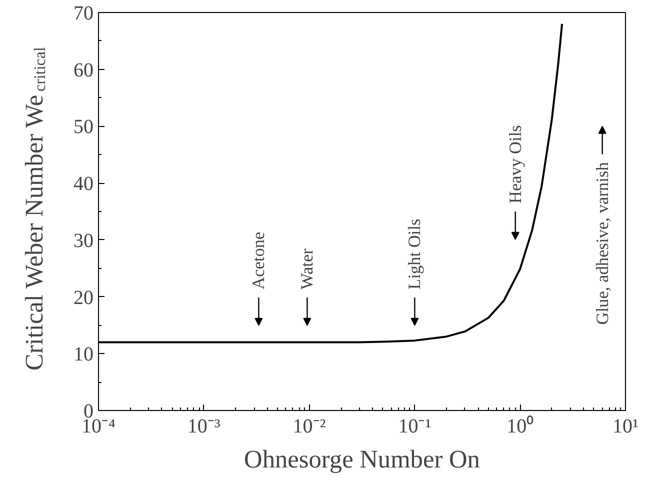 The width and height of the screenshot is (656, 486). Describe the element at coordinates (520, 426) in the screenshot. I see `x-tick-label: 10⁰` at that location.